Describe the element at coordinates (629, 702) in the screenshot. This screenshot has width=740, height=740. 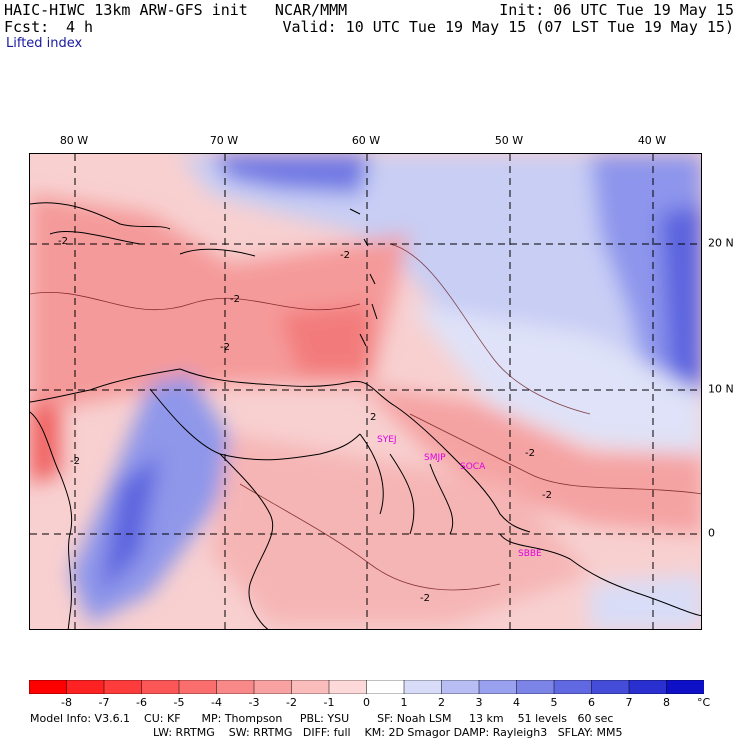
I see `colorbar-tick-label: 7` at that location.